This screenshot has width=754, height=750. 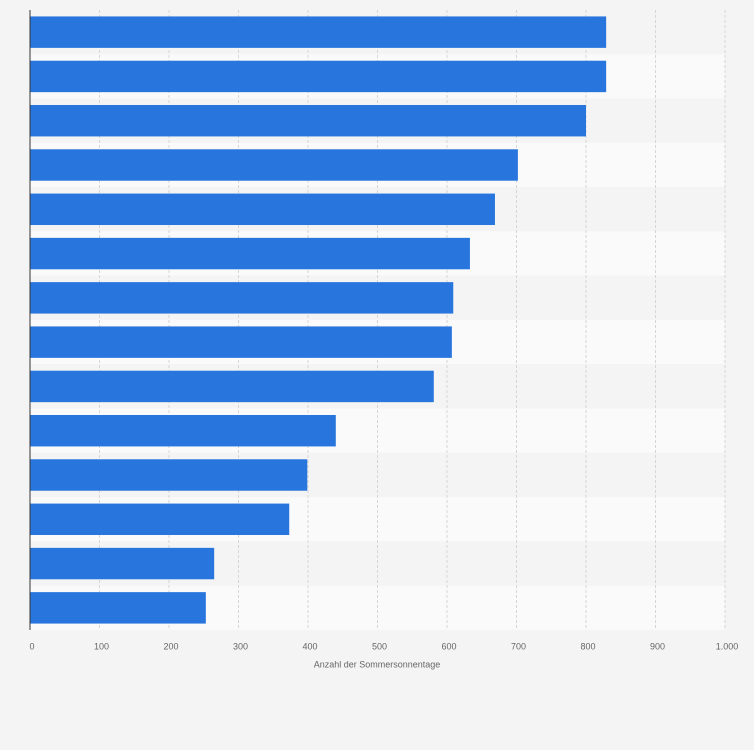 I want to click on x-tick-label: 600, so click(x=448, y=646).